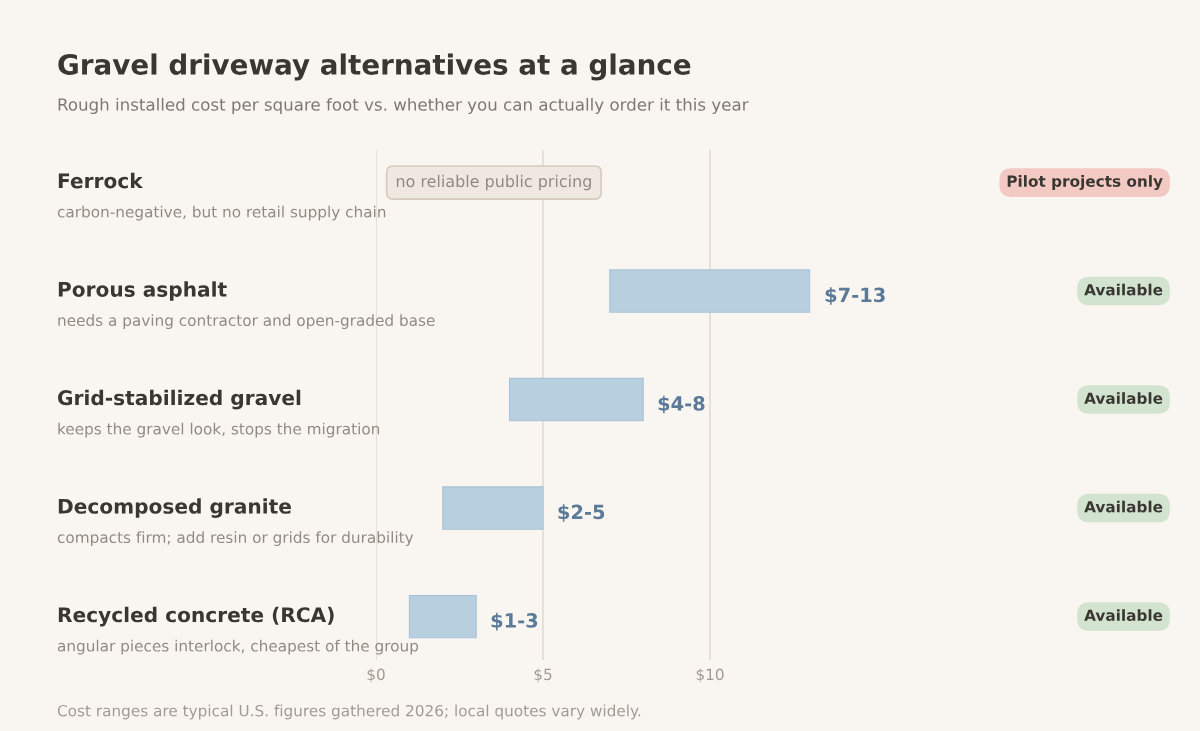 Image resolution: width=1200 pixels, height=731 pixels. Describe the element at coordinates (246, 322) in the screenshot. I see `annotation: needs a paving contractor and open-graded base` at that location.